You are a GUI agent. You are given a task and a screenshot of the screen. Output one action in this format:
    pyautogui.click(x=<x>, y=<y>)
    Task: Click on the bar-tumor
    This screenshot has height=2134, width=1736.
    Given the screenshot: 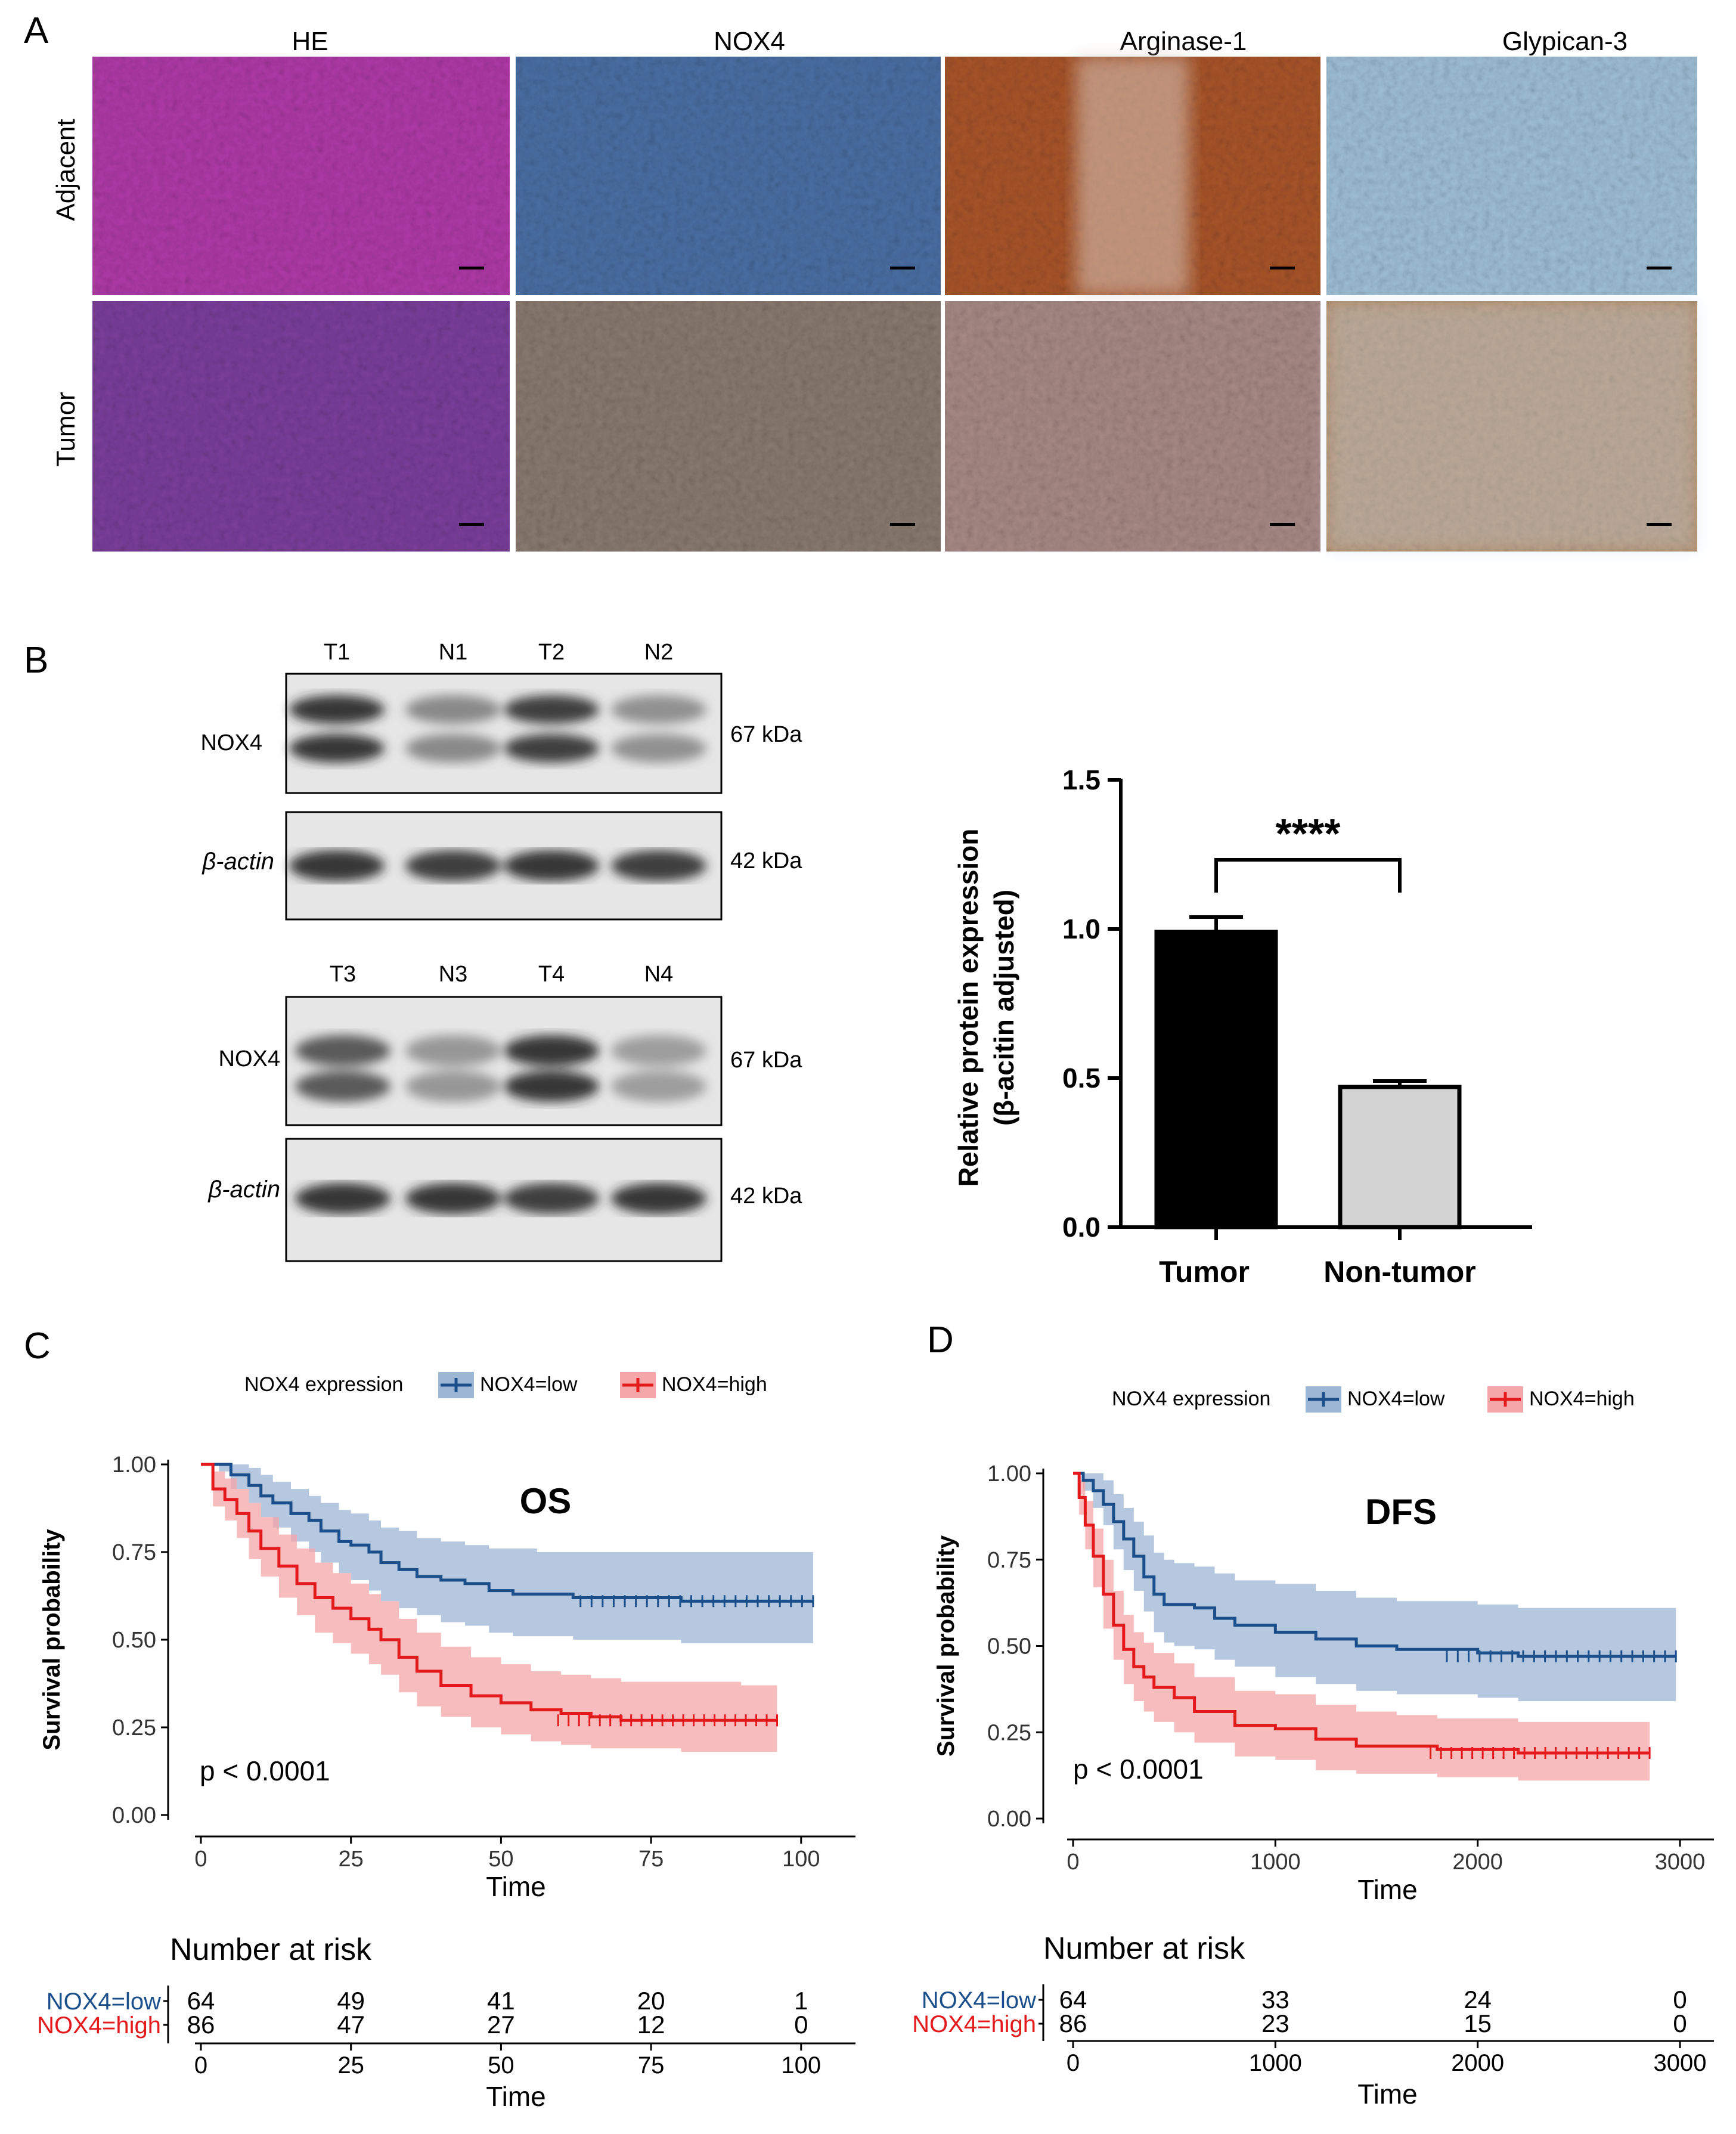 What is the action you would take?
    pyautogui.click(x=1216, y=1079)
    